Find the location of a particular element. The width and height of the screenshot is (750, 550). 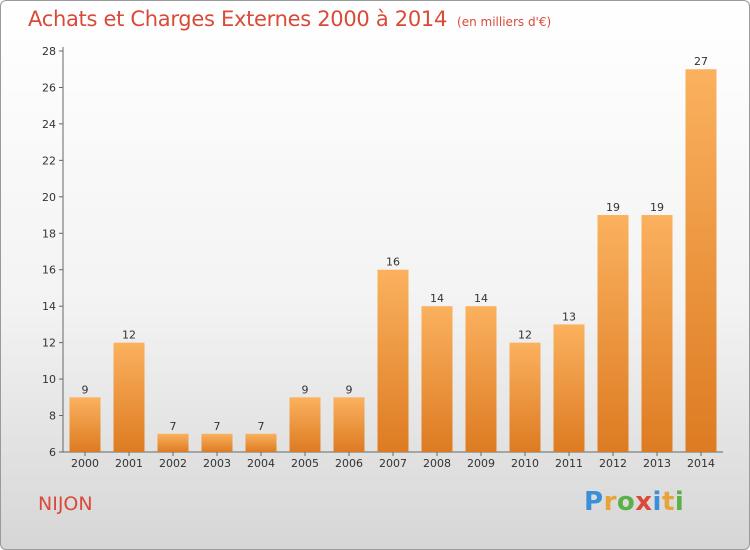

logo-letter: P is located at coordinates (594, 502).